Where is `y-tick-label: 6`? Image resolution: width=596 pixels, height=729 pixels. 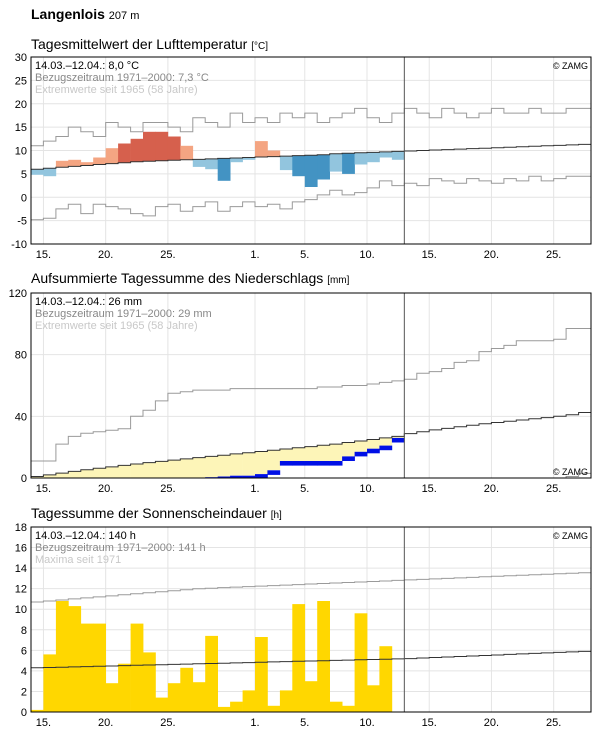
y-tick-label: 6 is located at coordinates (24, 651).